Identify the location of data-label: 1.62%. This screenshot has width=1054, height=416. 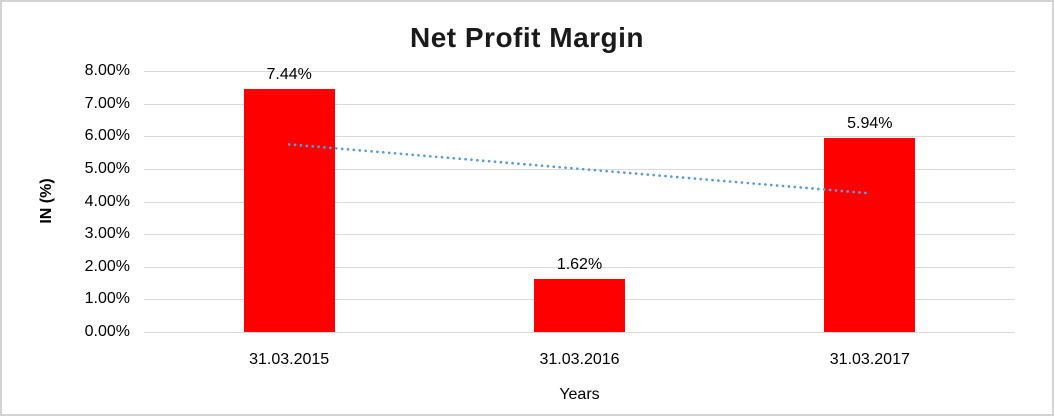
(579, 265).